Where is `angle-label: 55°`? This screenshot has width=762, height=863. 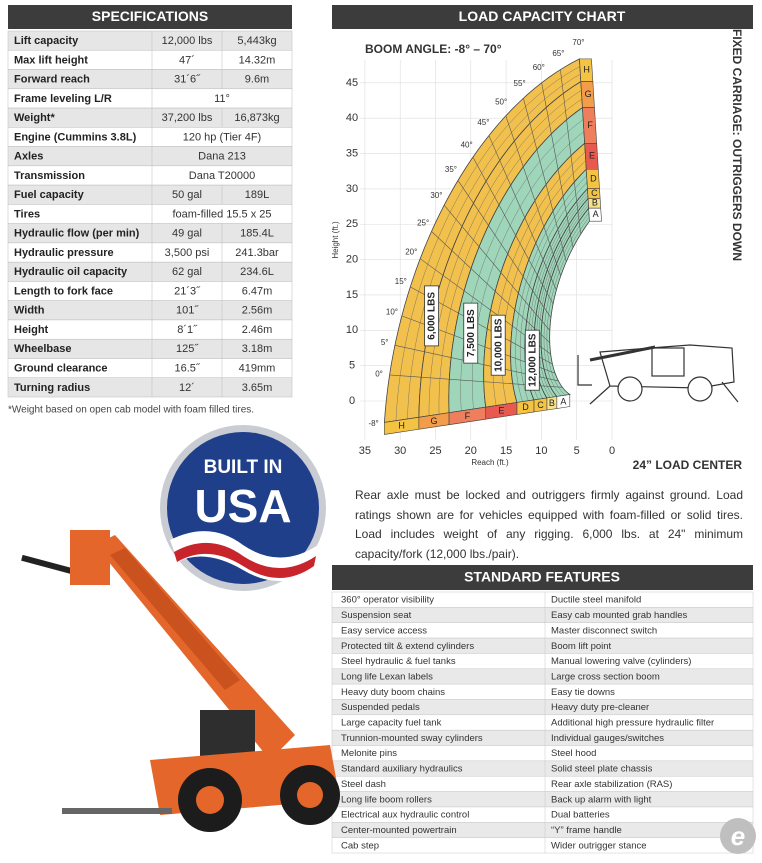
angle-label: 55° is located at coordinates (520, 83).